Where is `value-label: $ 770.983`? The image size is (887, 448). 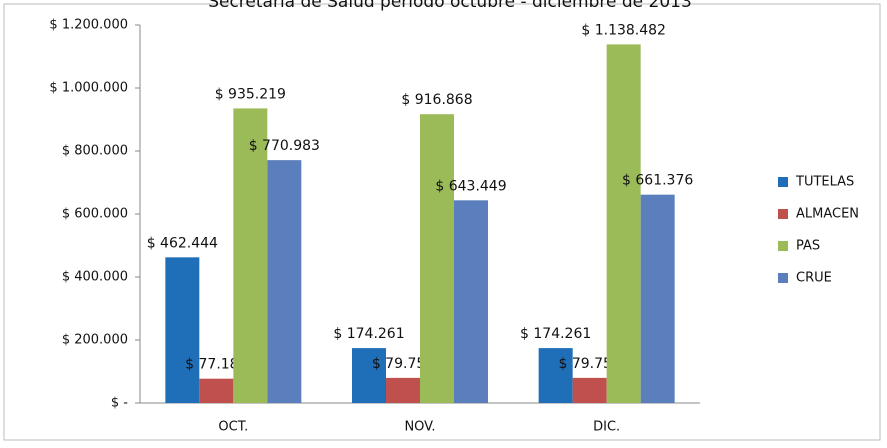
value-label: $ 770.983 is located at coordinates (284, 146).